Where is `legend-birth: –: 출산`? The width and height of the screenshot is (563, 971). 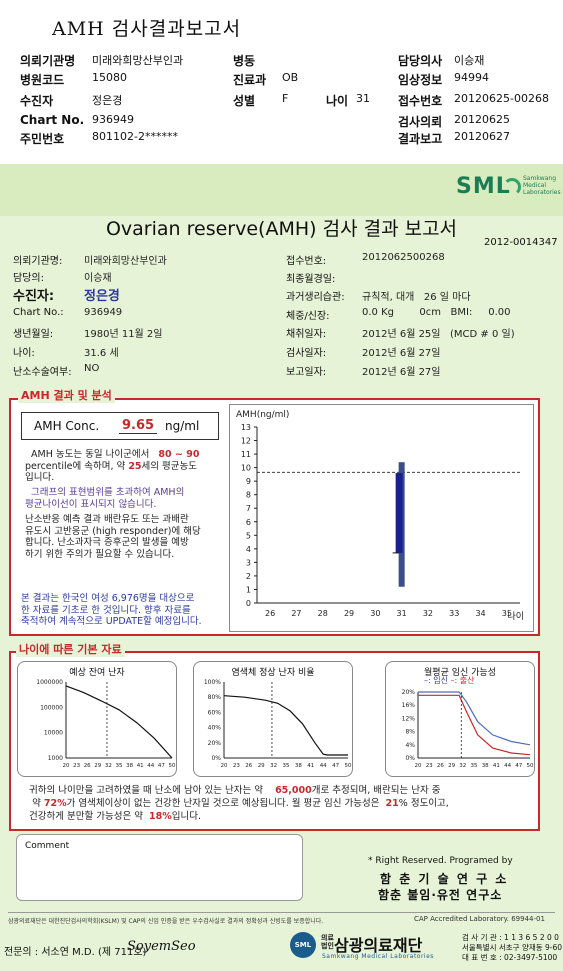 legend-birth: –: 출산 is located at coordinates (462, 680).